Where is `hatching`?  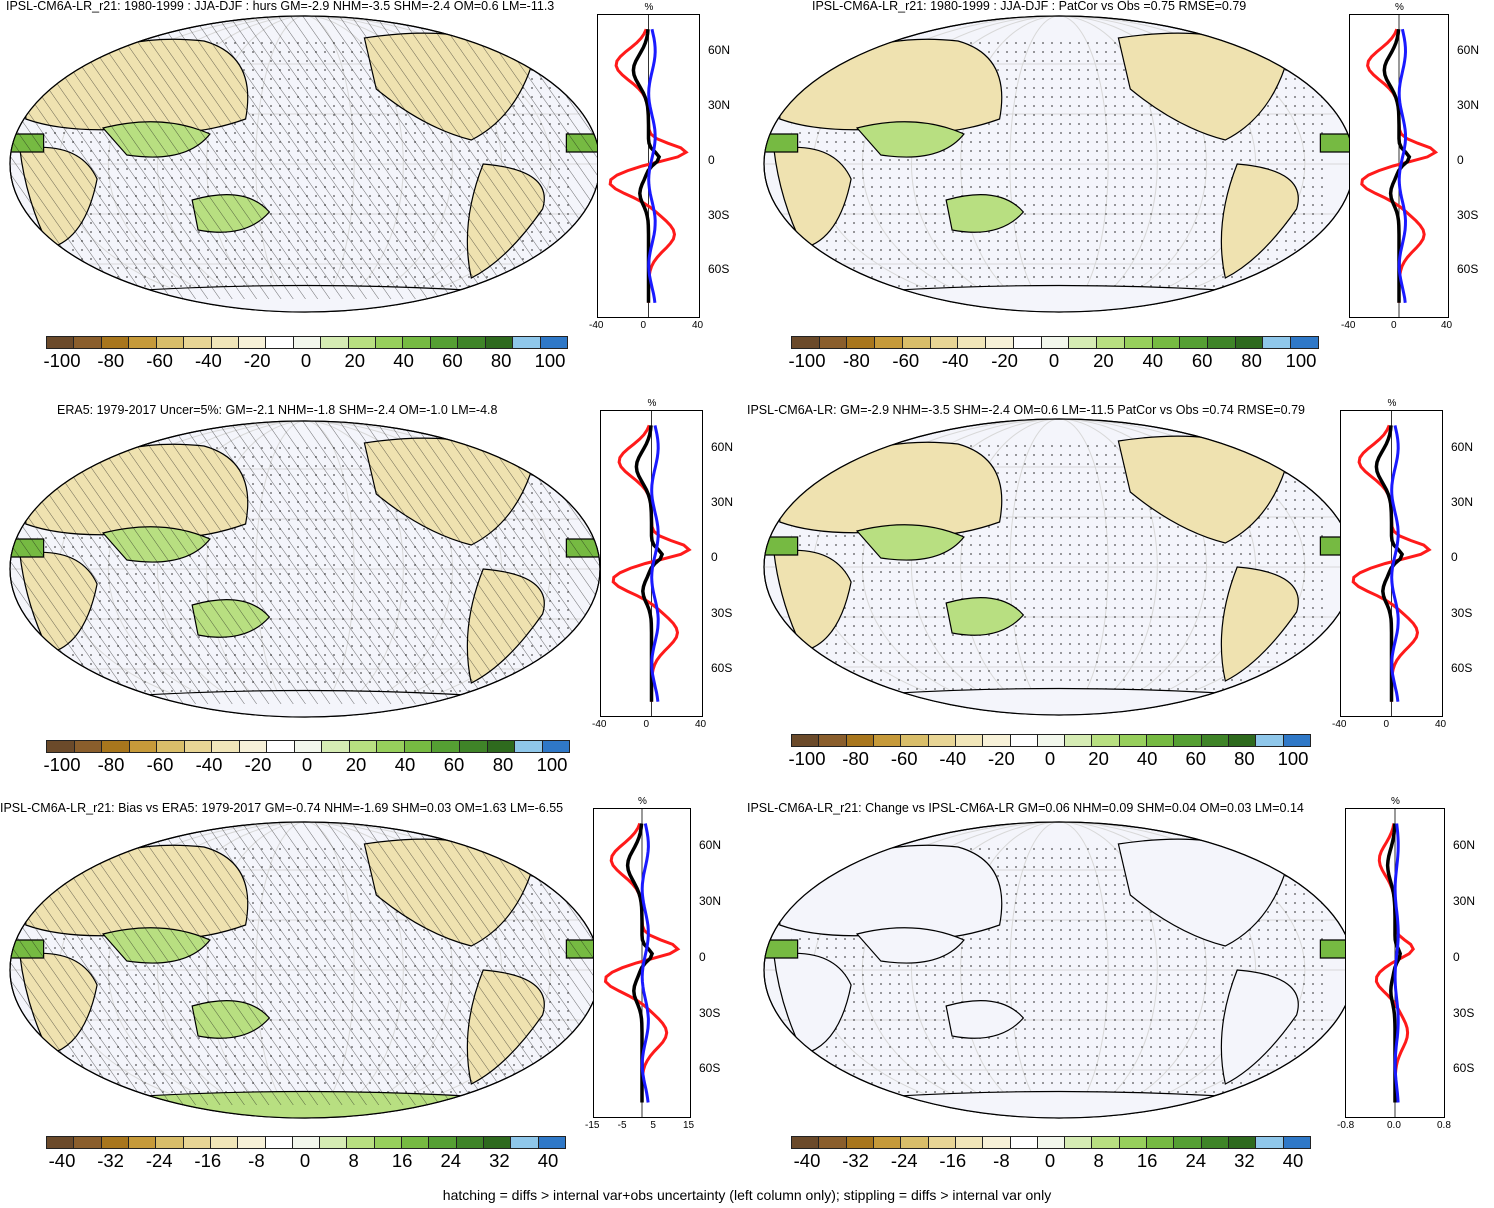
hatching is located at coordinates (305, 963).